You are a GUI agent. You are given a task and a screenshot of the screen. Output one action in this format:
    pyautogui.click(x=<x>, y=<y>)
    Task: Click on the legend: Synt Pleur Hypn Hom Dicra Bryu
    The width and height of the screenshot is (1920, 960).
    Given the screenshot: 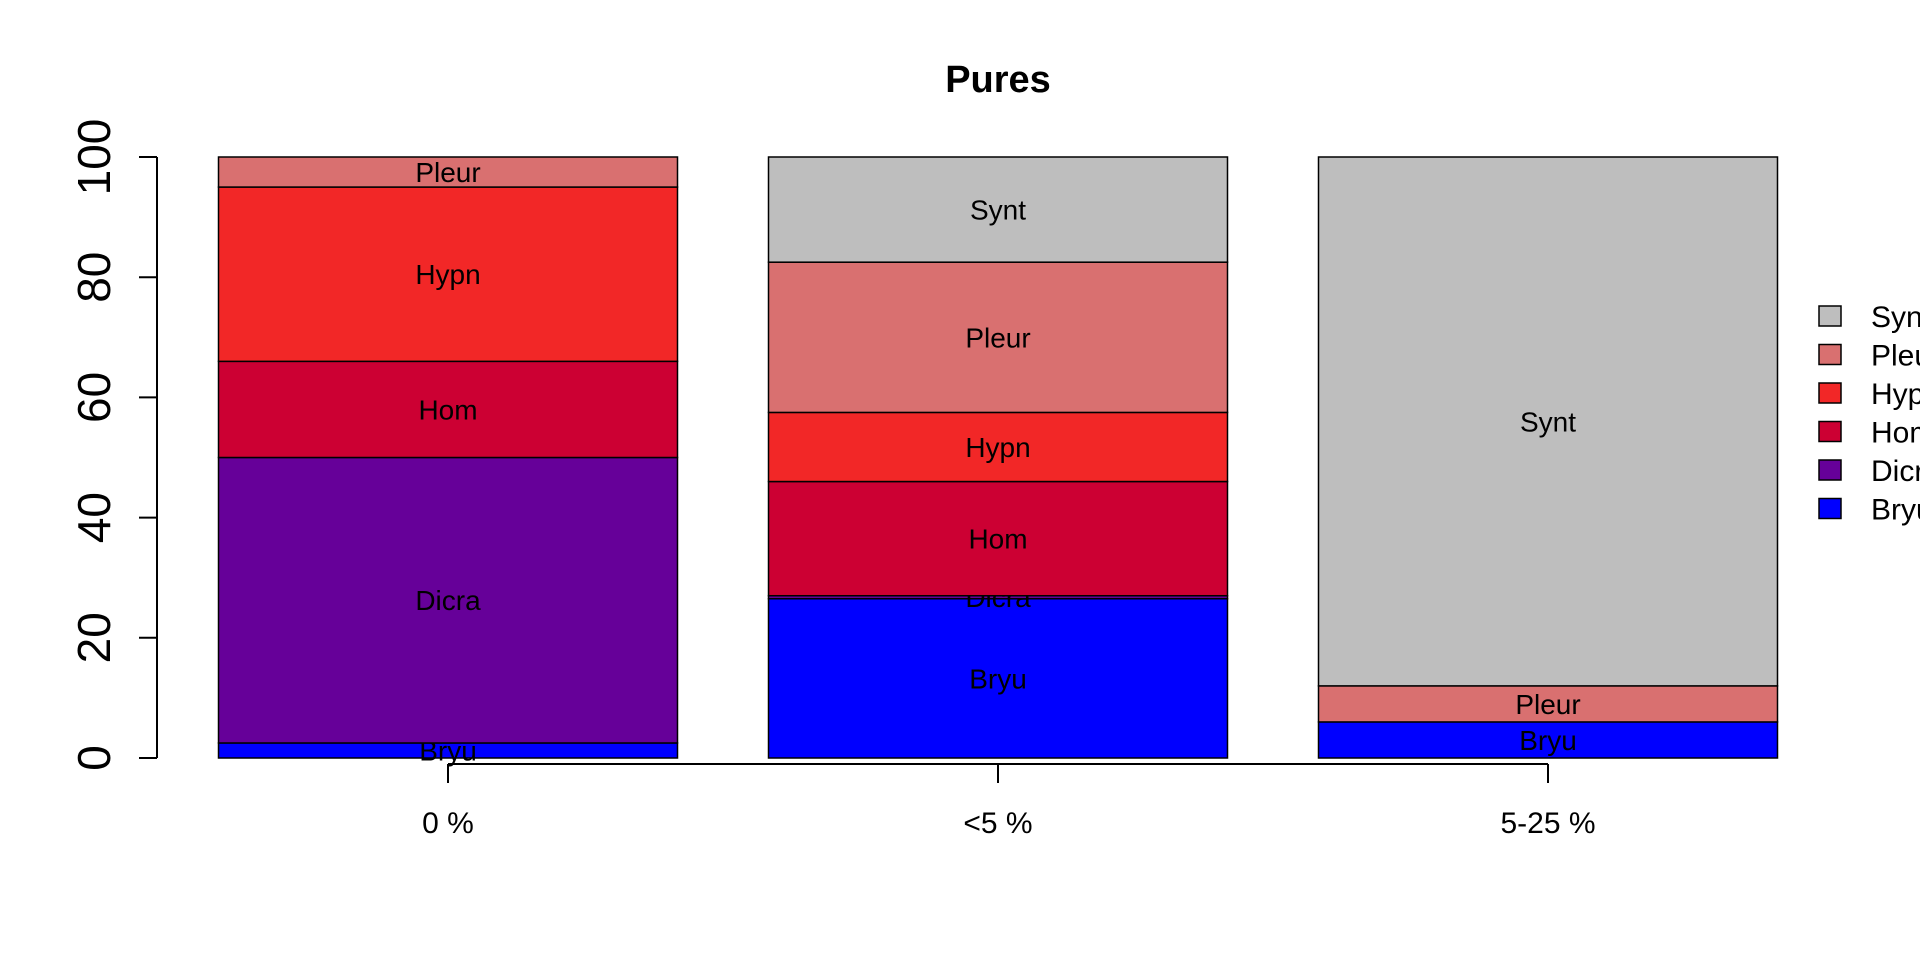 What is the action you would take?
    pyautogui.click(x=1869, y=414)
    